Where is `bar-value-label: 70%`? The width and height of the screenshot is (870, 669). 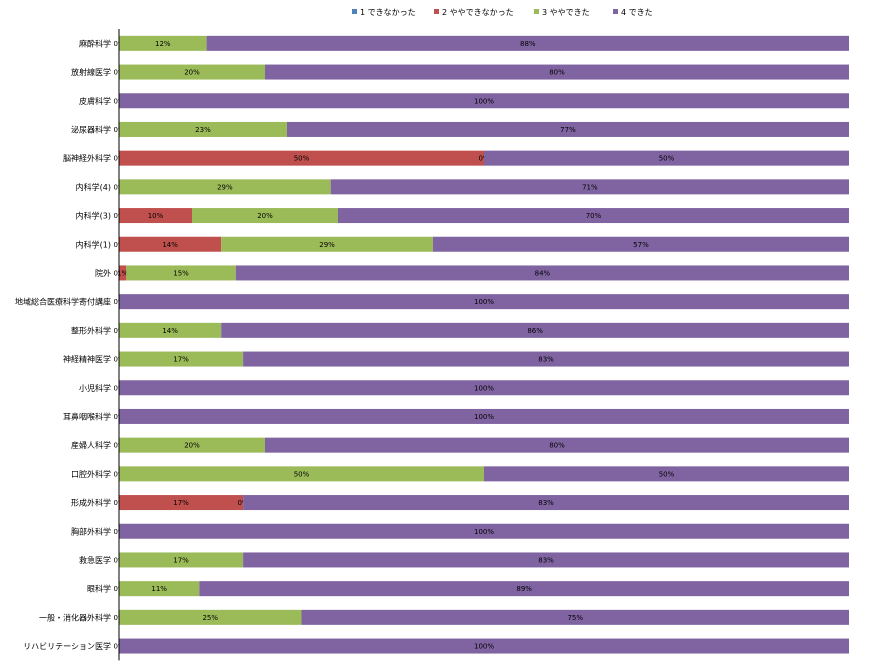 bar-value-label: 70% is located at coordinates (594, 216).